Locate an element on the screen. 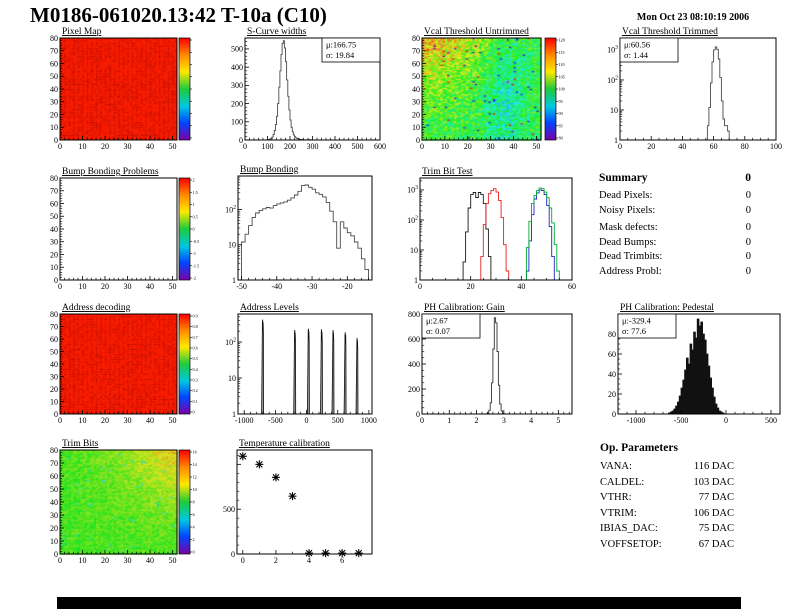 Image resolution: width=792 pixels, height=612 pixels. trim_bits-colorbar-label: 14 is located at coordinates (195, 464).